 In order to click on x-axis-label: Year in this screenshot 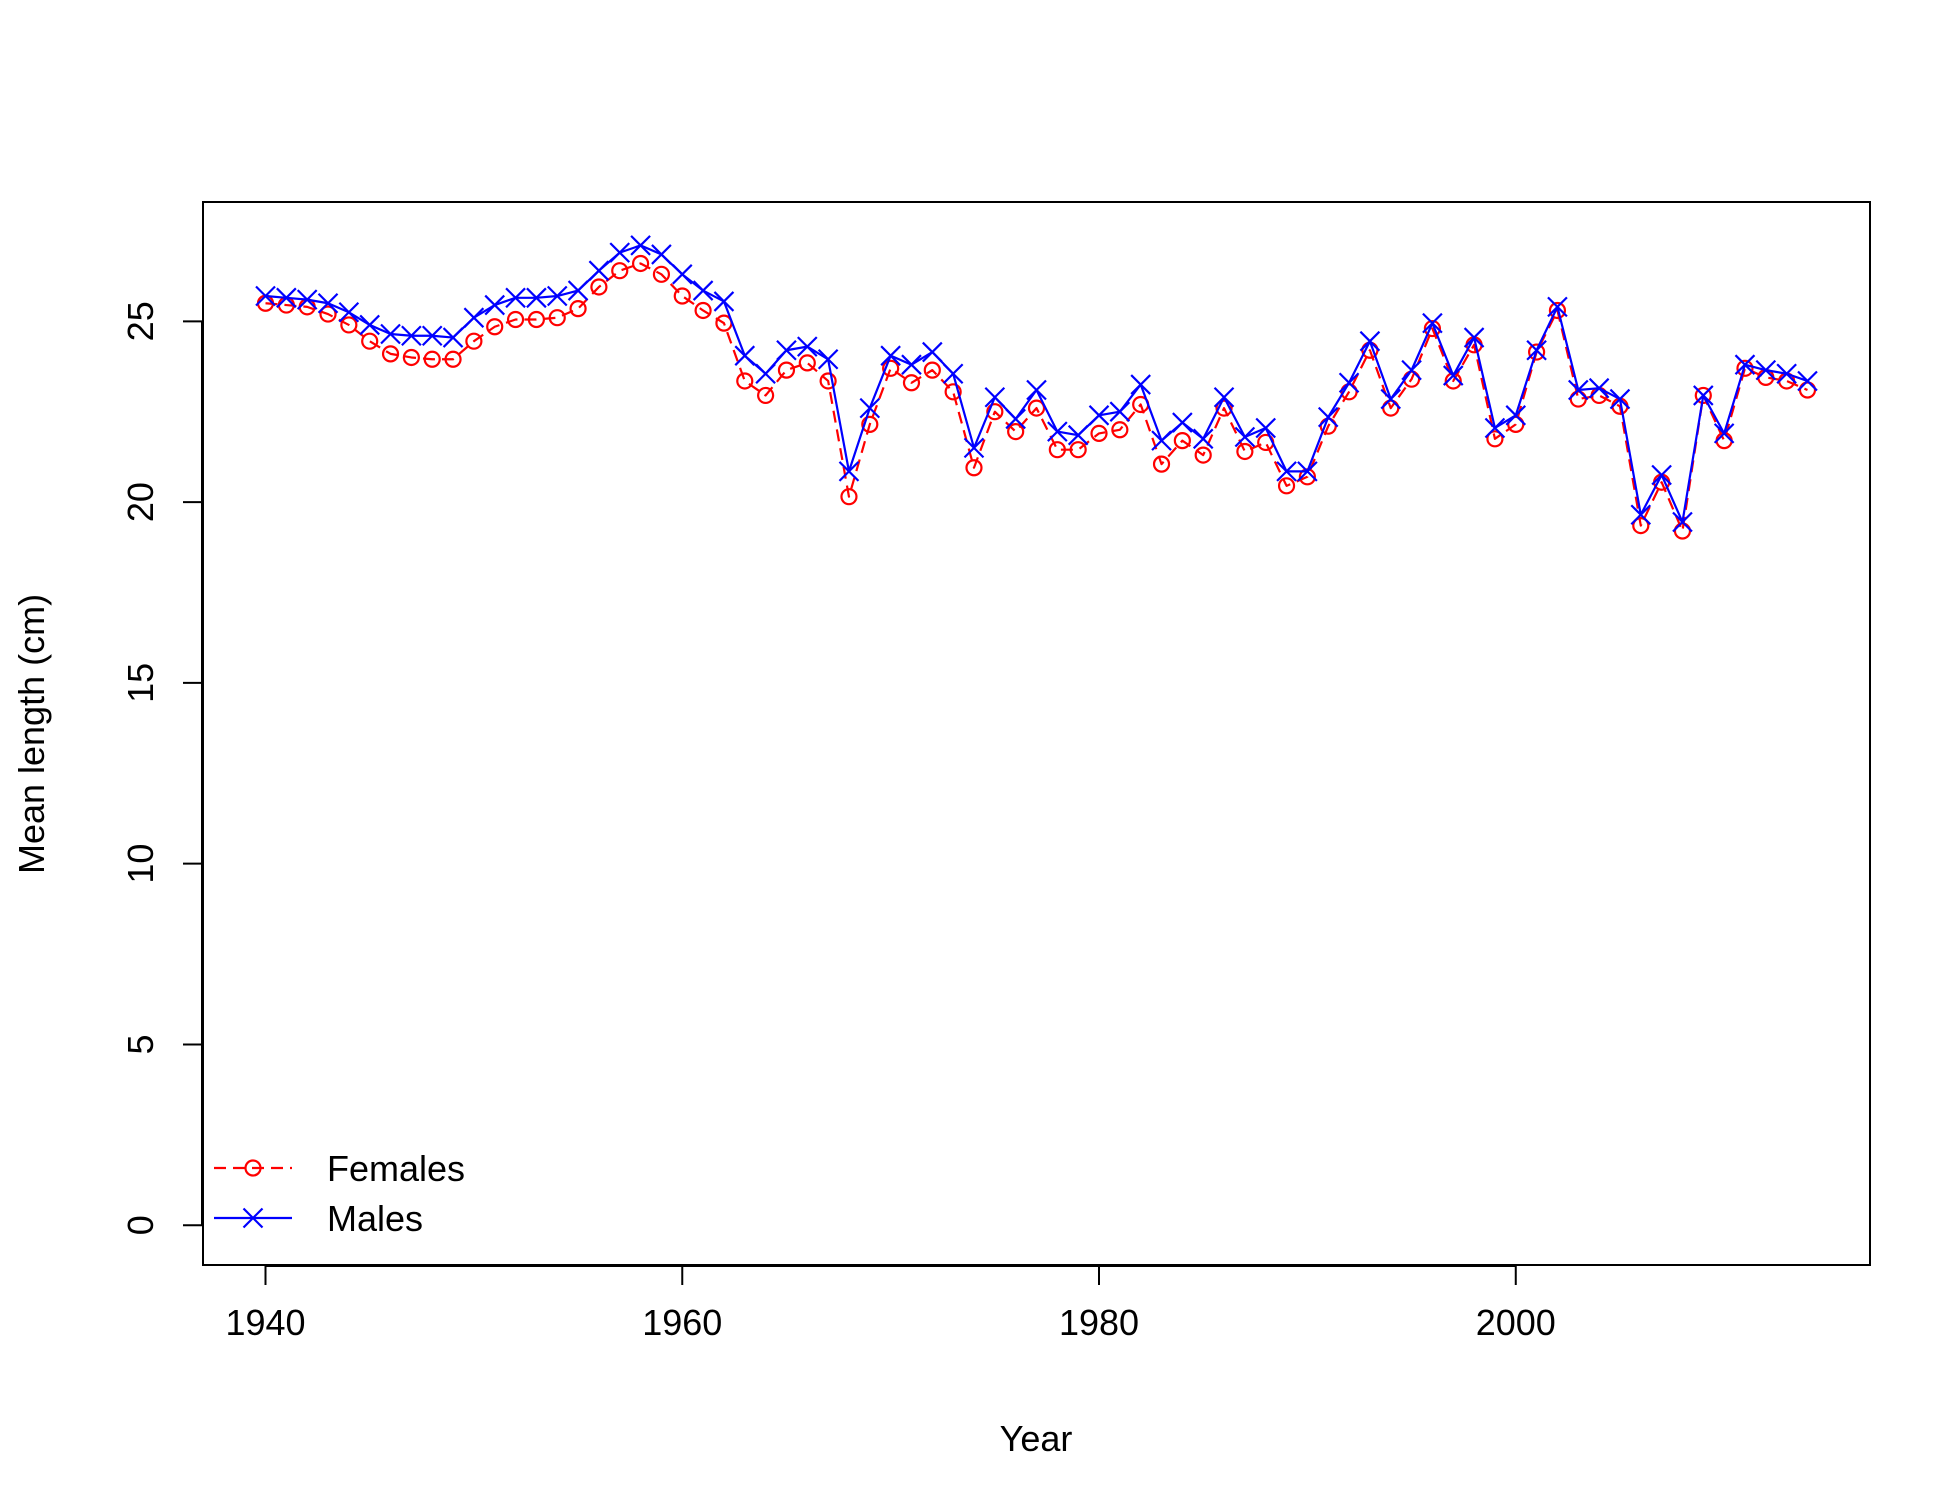, I will do `click(1036, 1438)`.